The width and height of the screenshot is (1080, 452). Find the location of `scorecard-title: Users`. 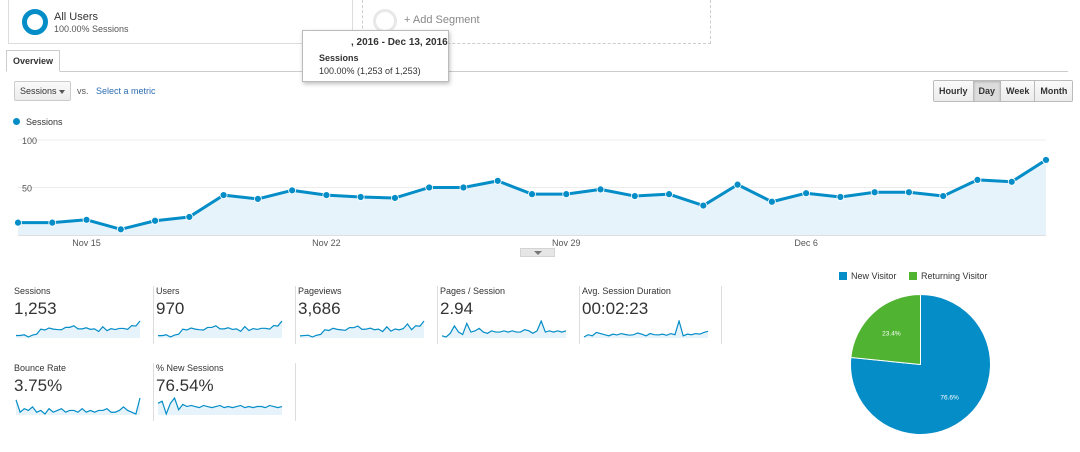

scorecard-title: Users is located at coordinates (168, 291).